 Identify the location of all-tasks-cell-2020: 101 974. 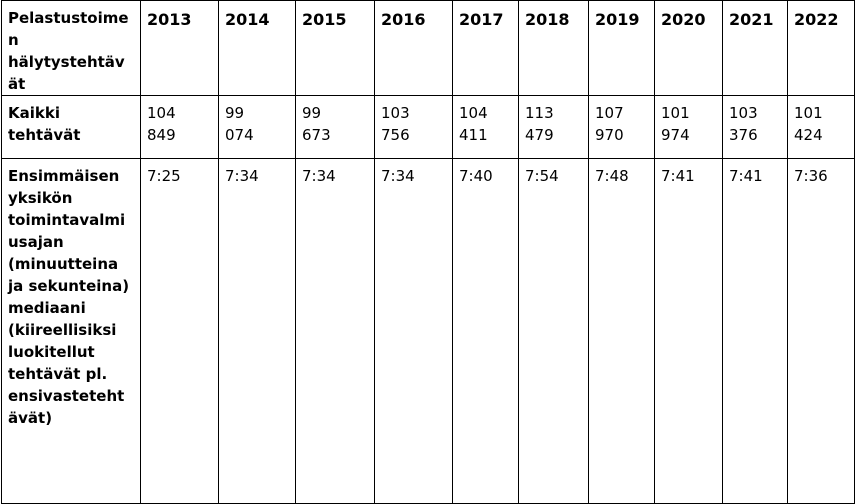
(688, 127).